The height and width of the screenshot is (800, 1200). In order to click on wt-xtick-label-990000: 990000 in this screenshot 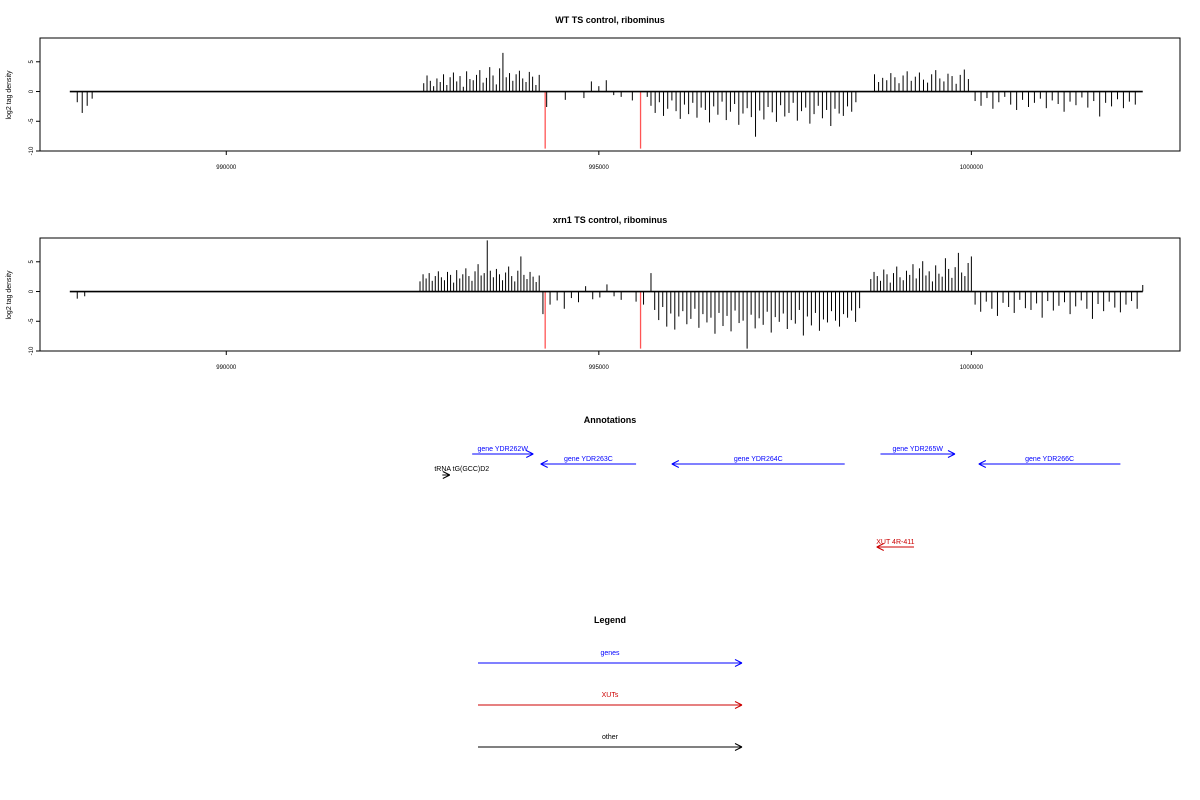, I will do `click(226, 168)`.